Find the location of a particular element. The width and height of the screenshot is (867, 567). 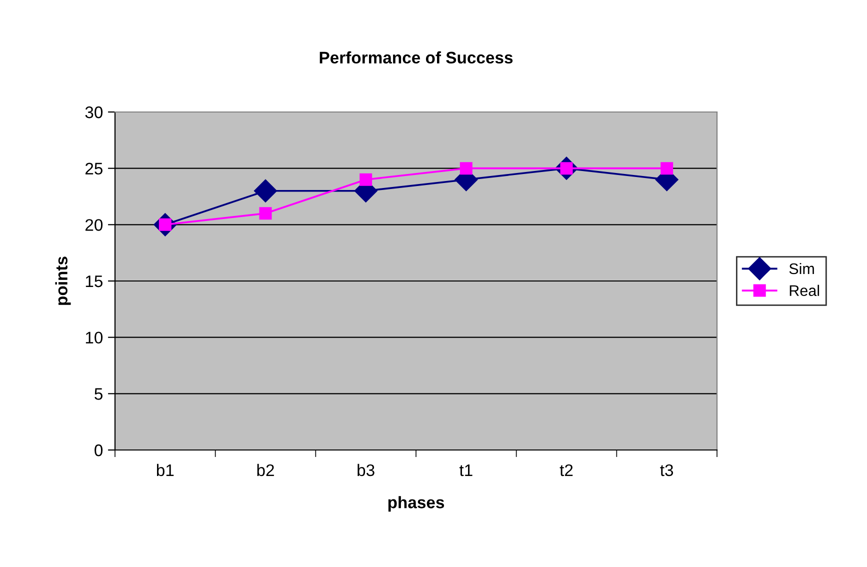

x-tick-label: b1 is located at coordinates (165, 470).